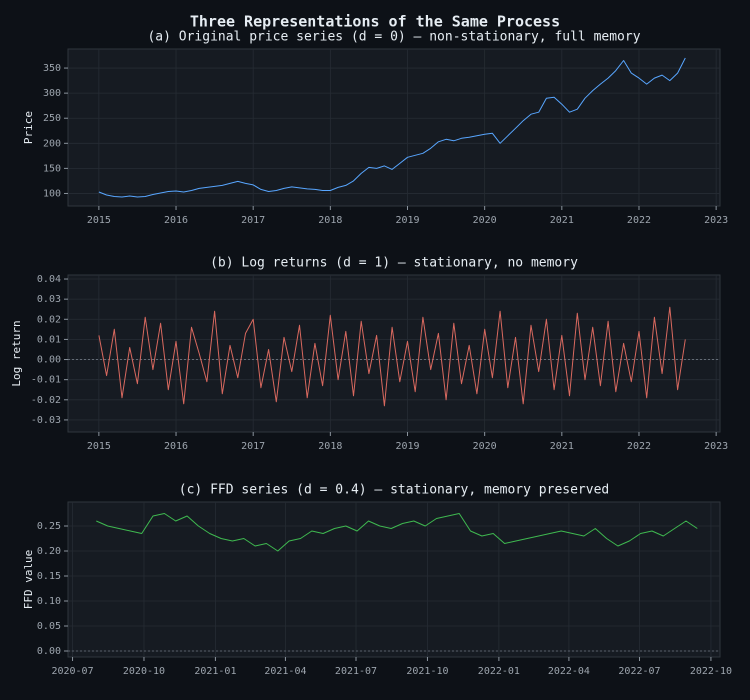 The width and height of the screenshot is (750, 700). What do you see at coordinates (49, 319) in the screenshot?
I see `y-tick-label: 0.02` at bounding box center [49, 319].